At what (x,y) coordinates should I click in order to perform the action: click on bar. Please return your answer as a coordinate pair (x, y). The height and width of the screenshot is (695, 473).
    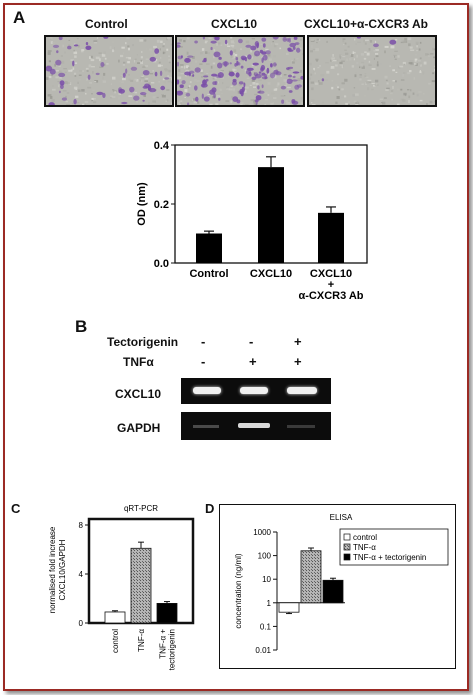
    Looking at the image, I should click on (167, 613).